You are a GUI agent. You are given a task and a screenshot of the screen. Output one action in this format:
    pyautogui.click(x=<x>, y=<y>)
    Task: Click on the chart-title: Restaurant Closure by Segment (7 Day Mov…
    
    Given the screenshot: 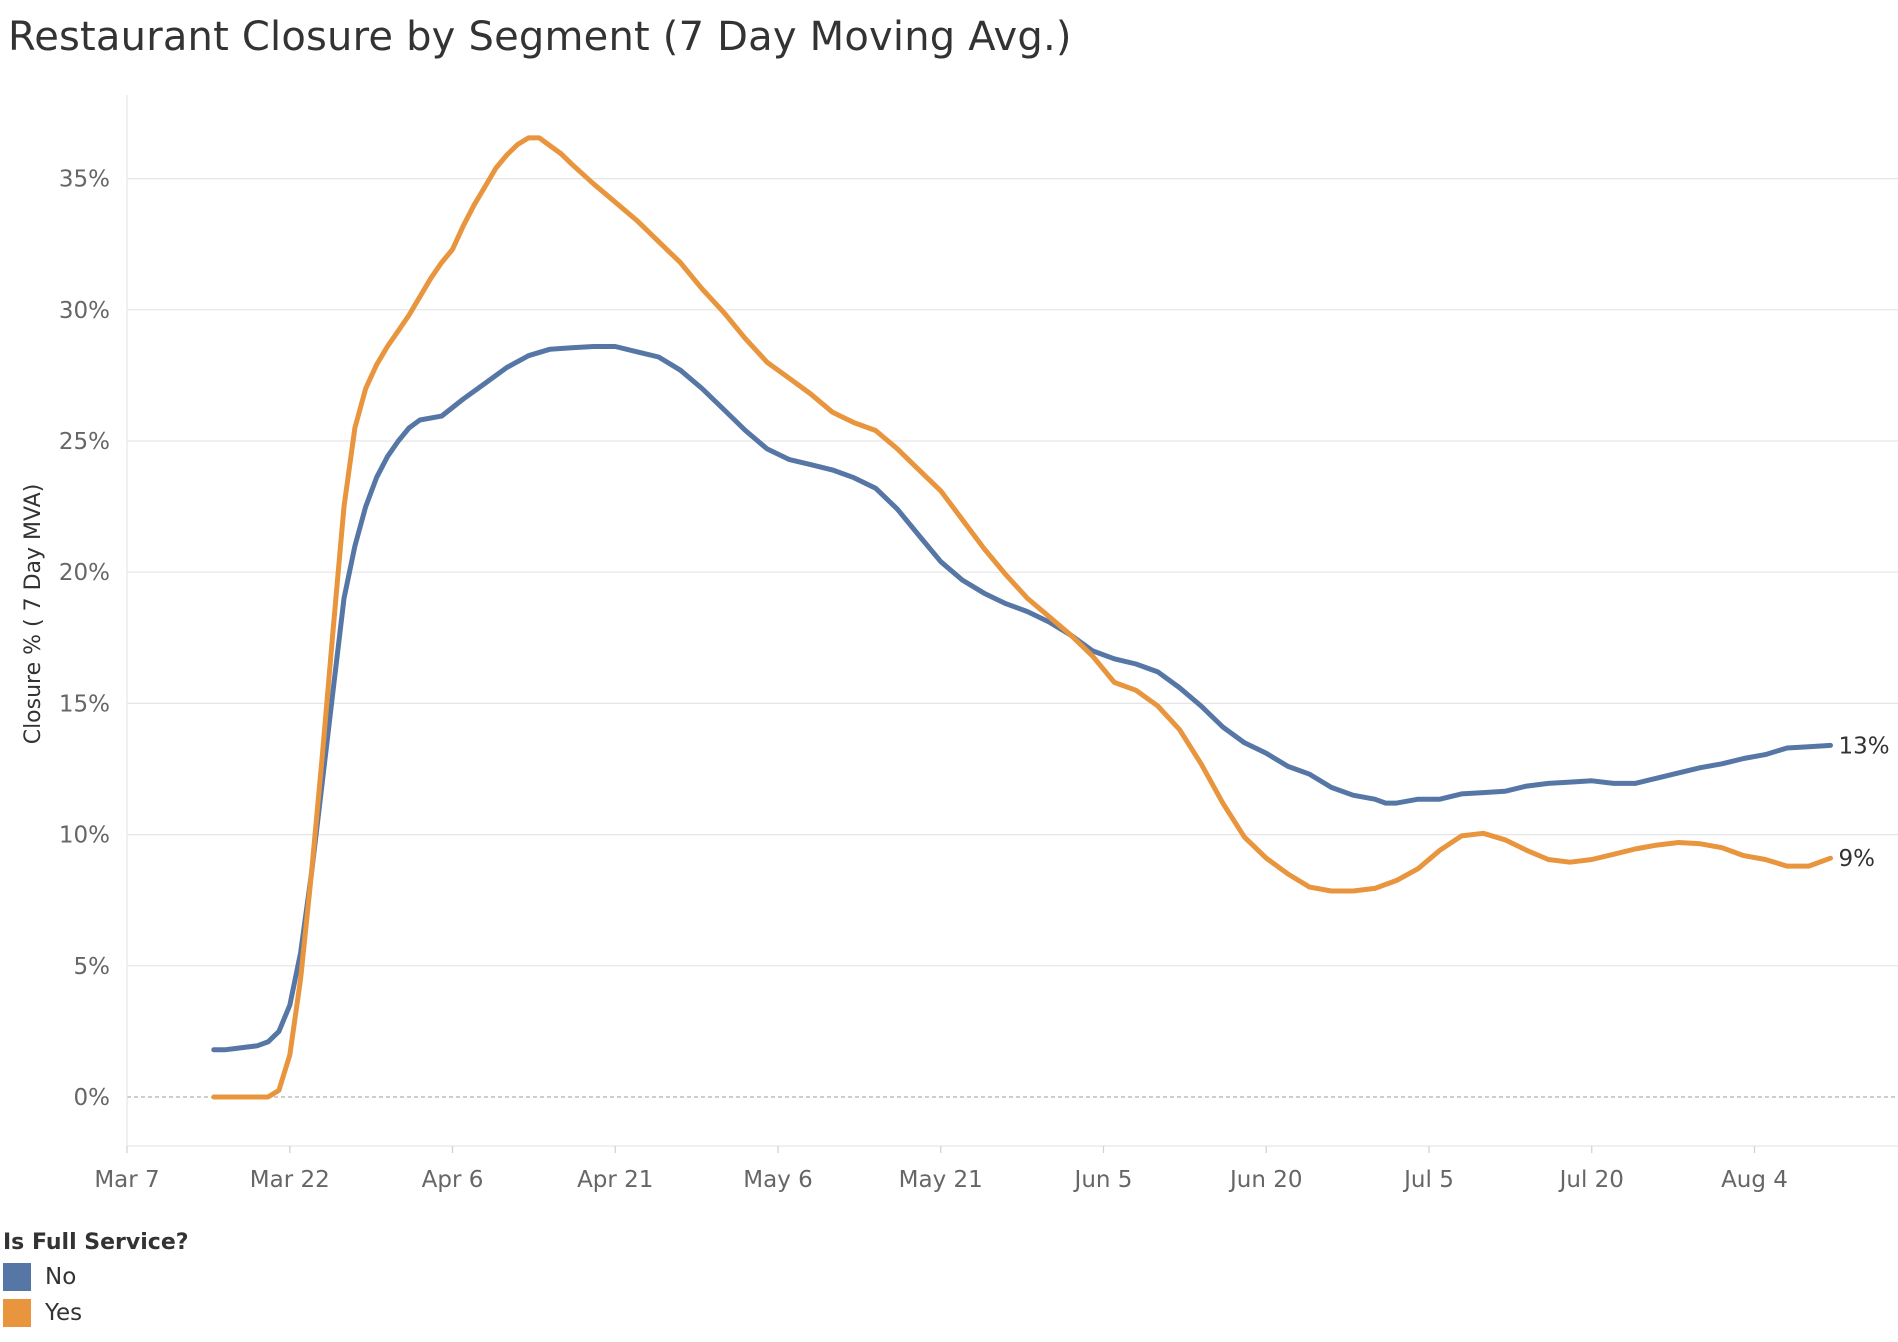 What is the action you would take?
    pyautogui.click(x=540, y=37)
    